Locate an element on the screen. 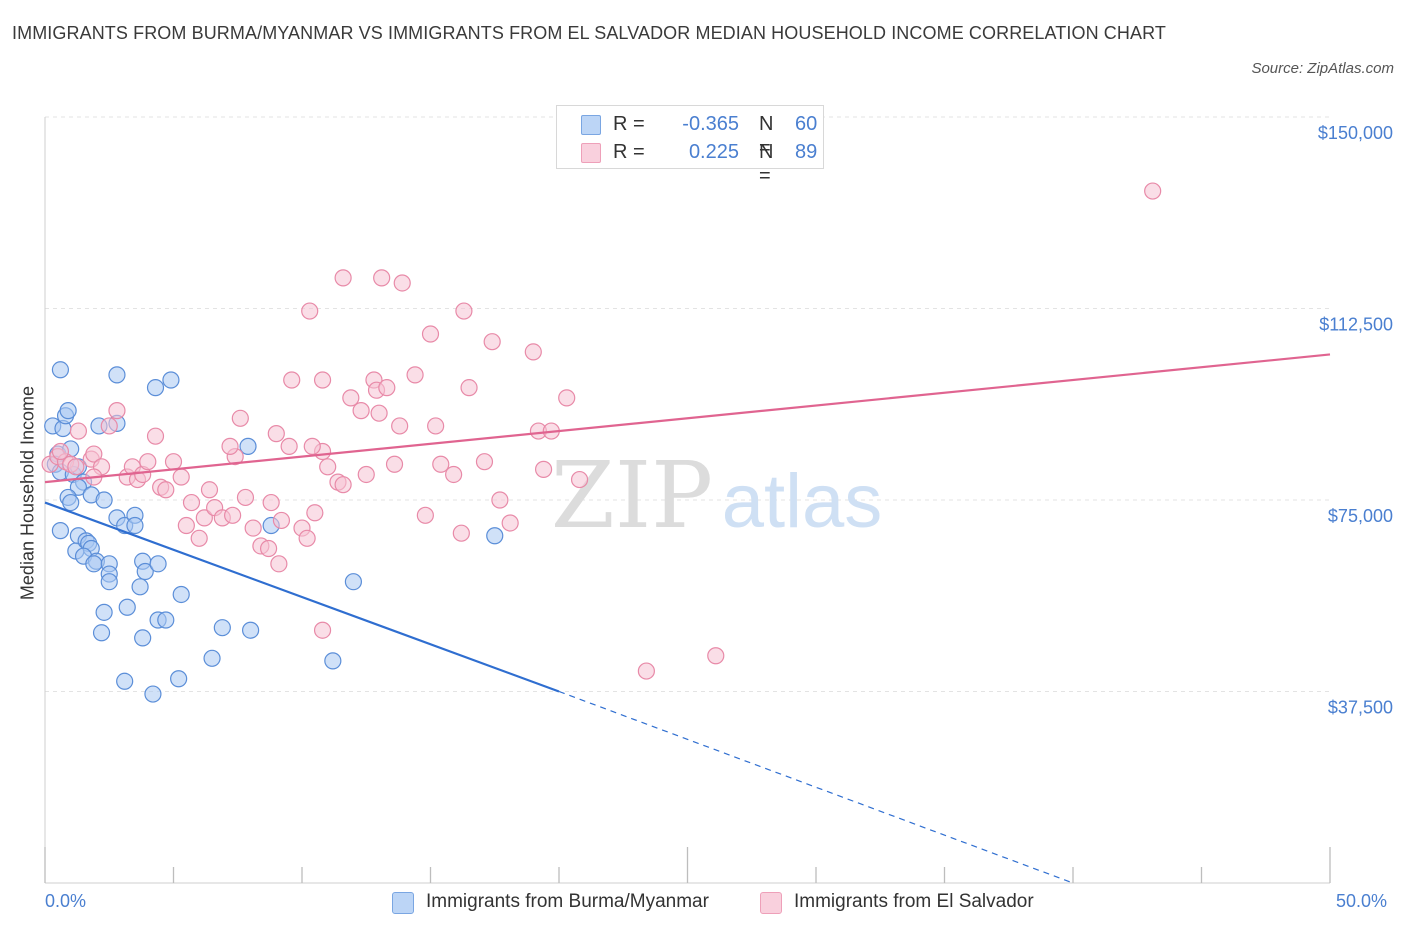 This screenshot has width=1406, height=930. correlation-legend: R = -0.365 N = 60 R = 0.225 N = 89 is located at coordinates (690, 146).